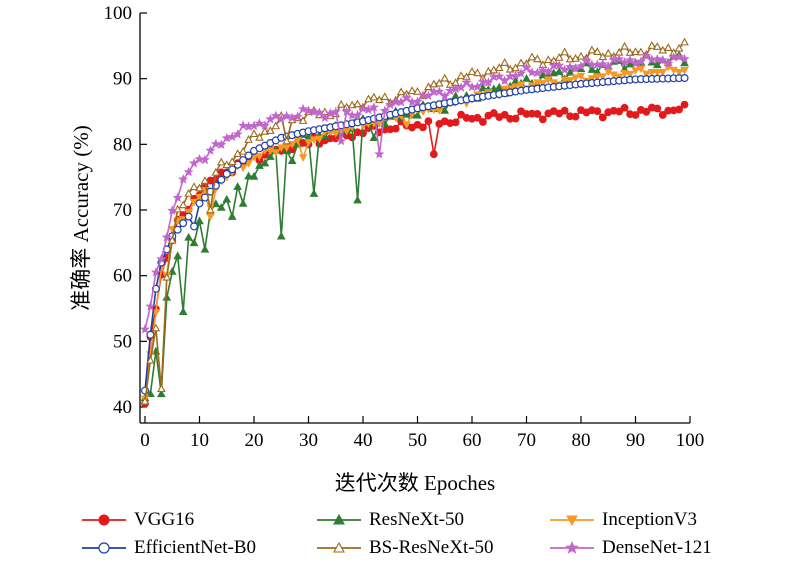 The width and height of the screenshot is (800, 565). Describe the element at coordinates (308, 440) in the screenshot. I see `x-tick-label: 30` at that location.